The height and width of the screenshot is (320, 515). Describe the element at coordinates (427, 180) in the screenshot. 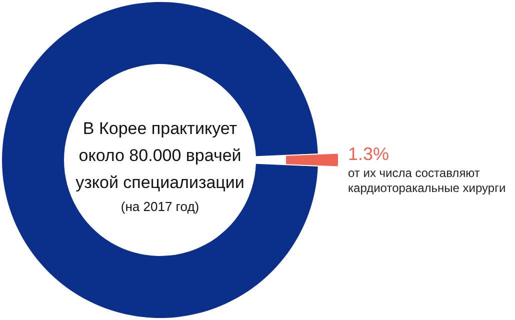

I see `slice-label: от их числа составляют кардиоторакальные хирурги` at that location.